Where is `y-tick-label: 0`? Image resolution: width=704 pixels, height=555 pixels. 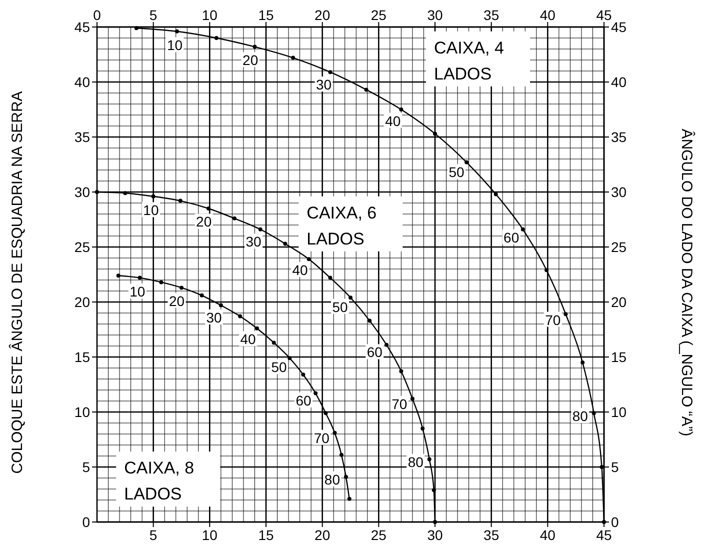 y-tick-label: 0 is located at coordinates (86, 522).